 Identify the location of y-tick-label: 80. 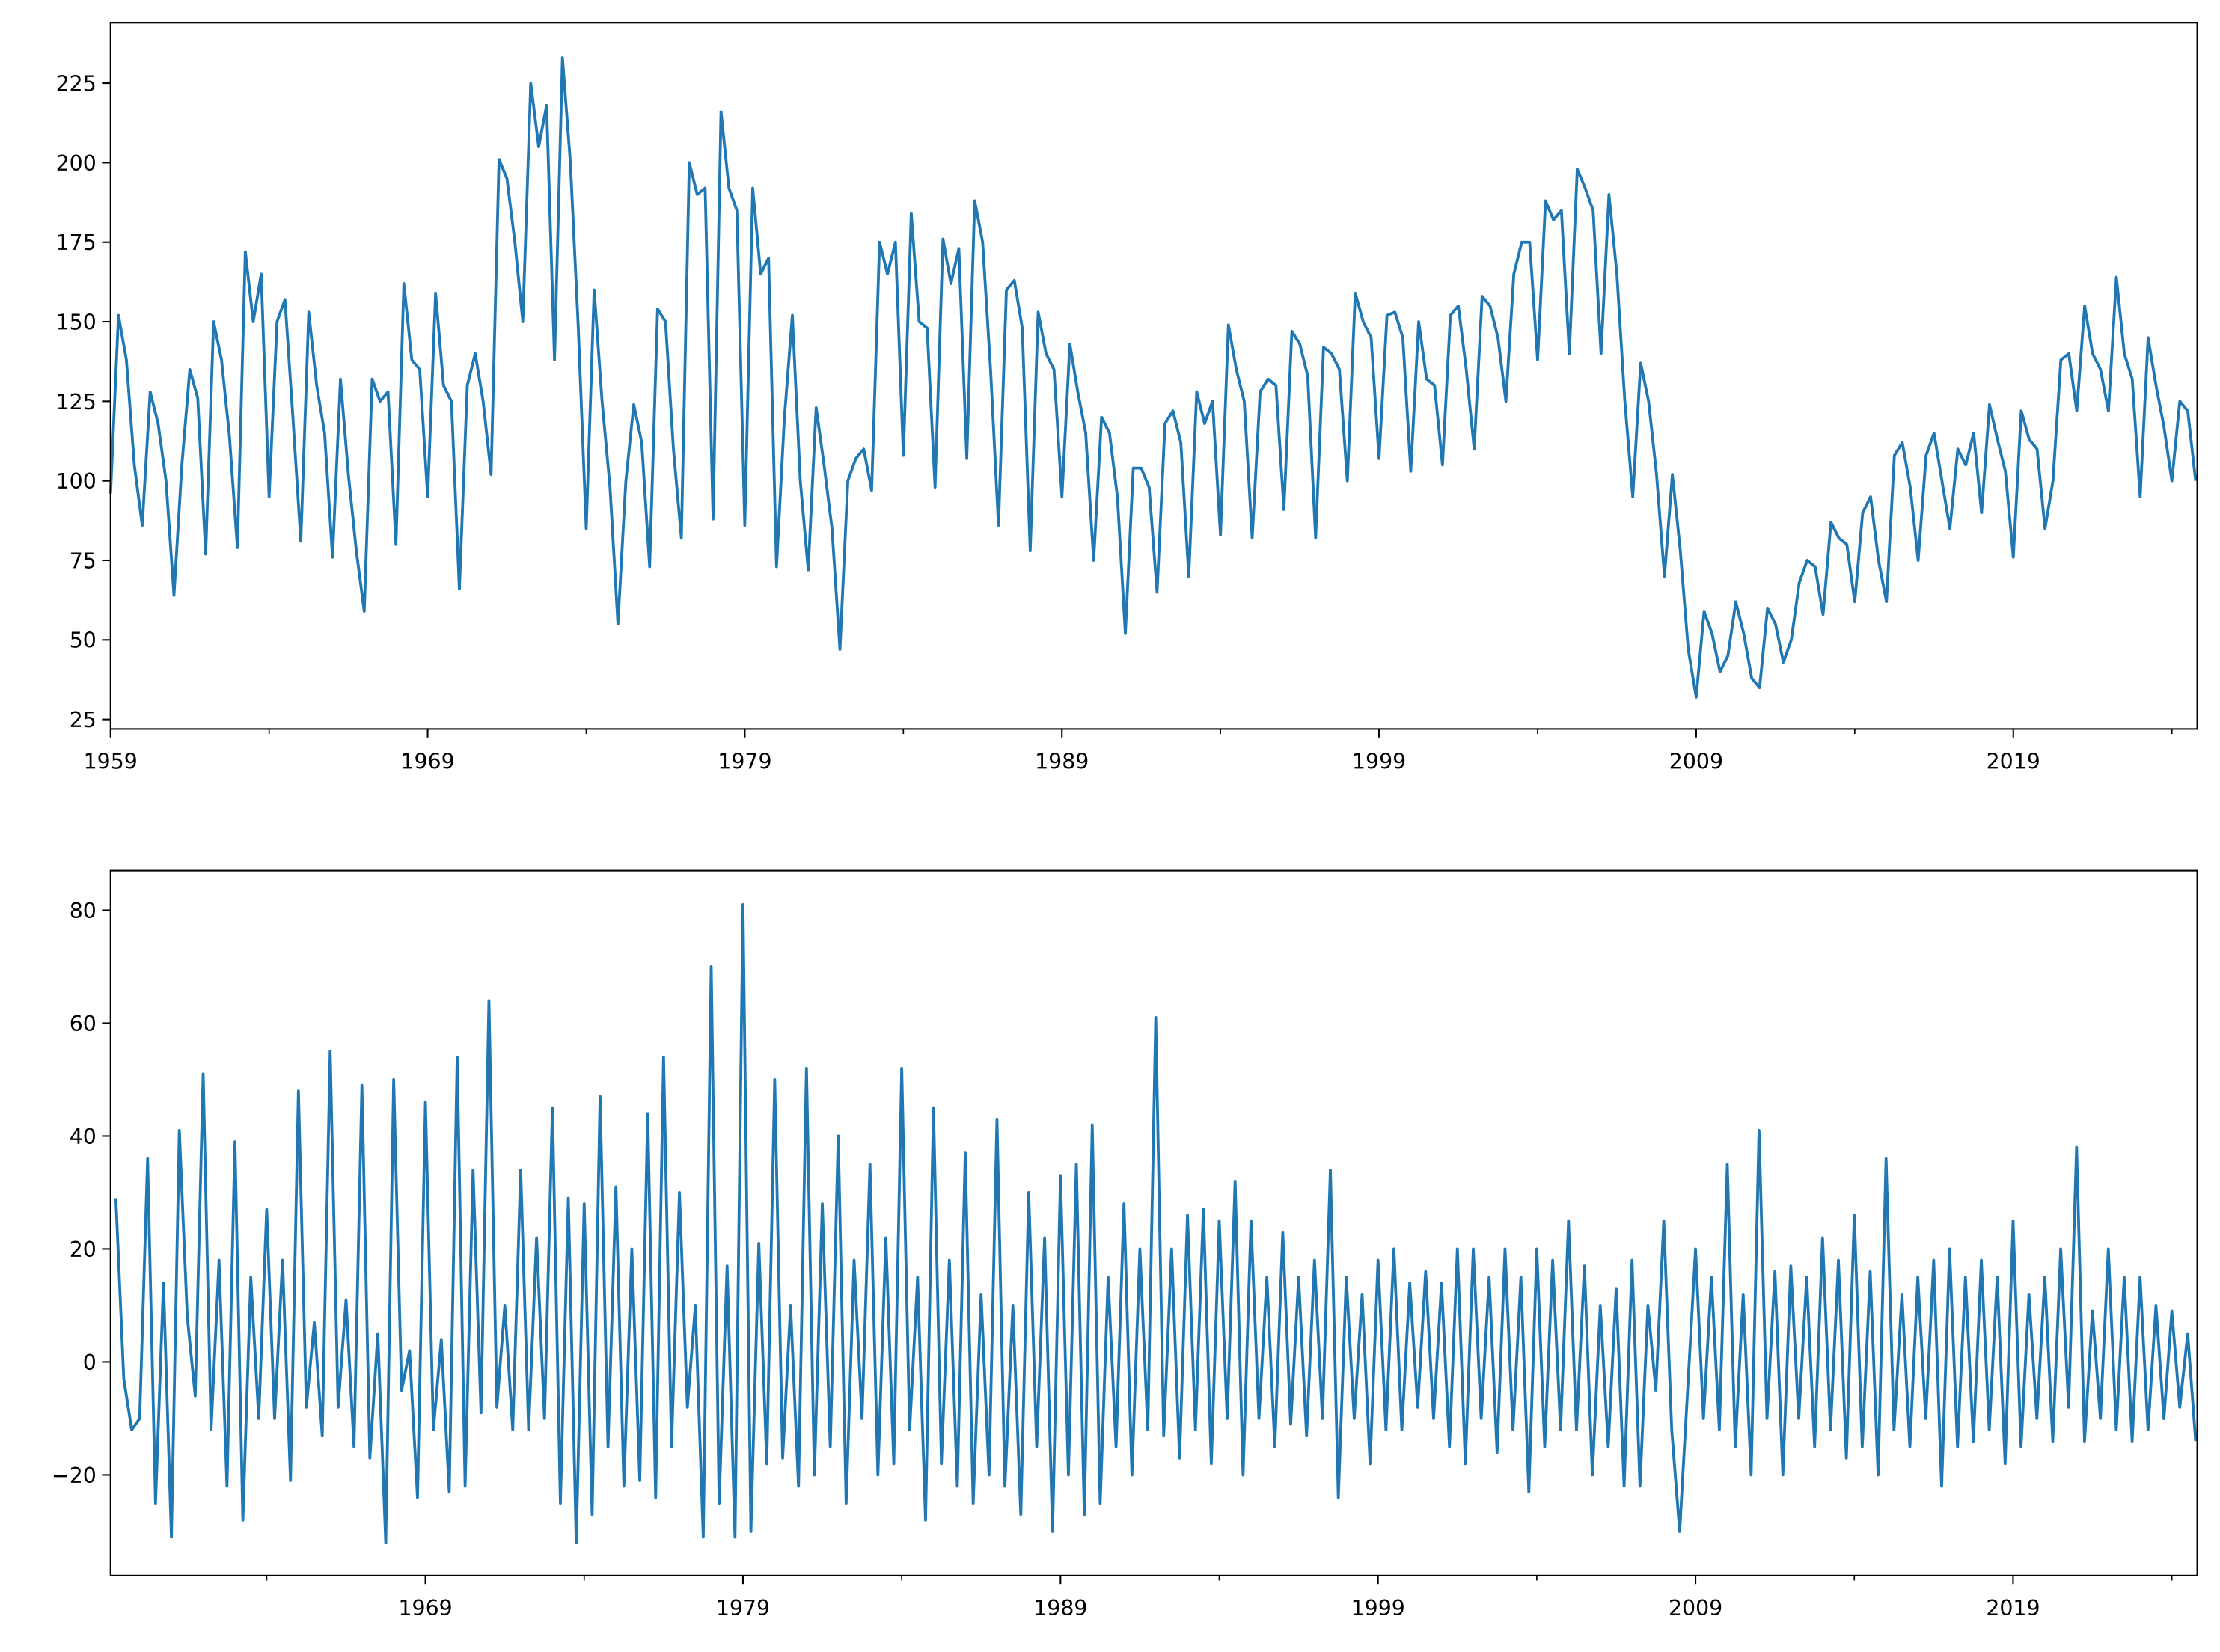
(83, 911).